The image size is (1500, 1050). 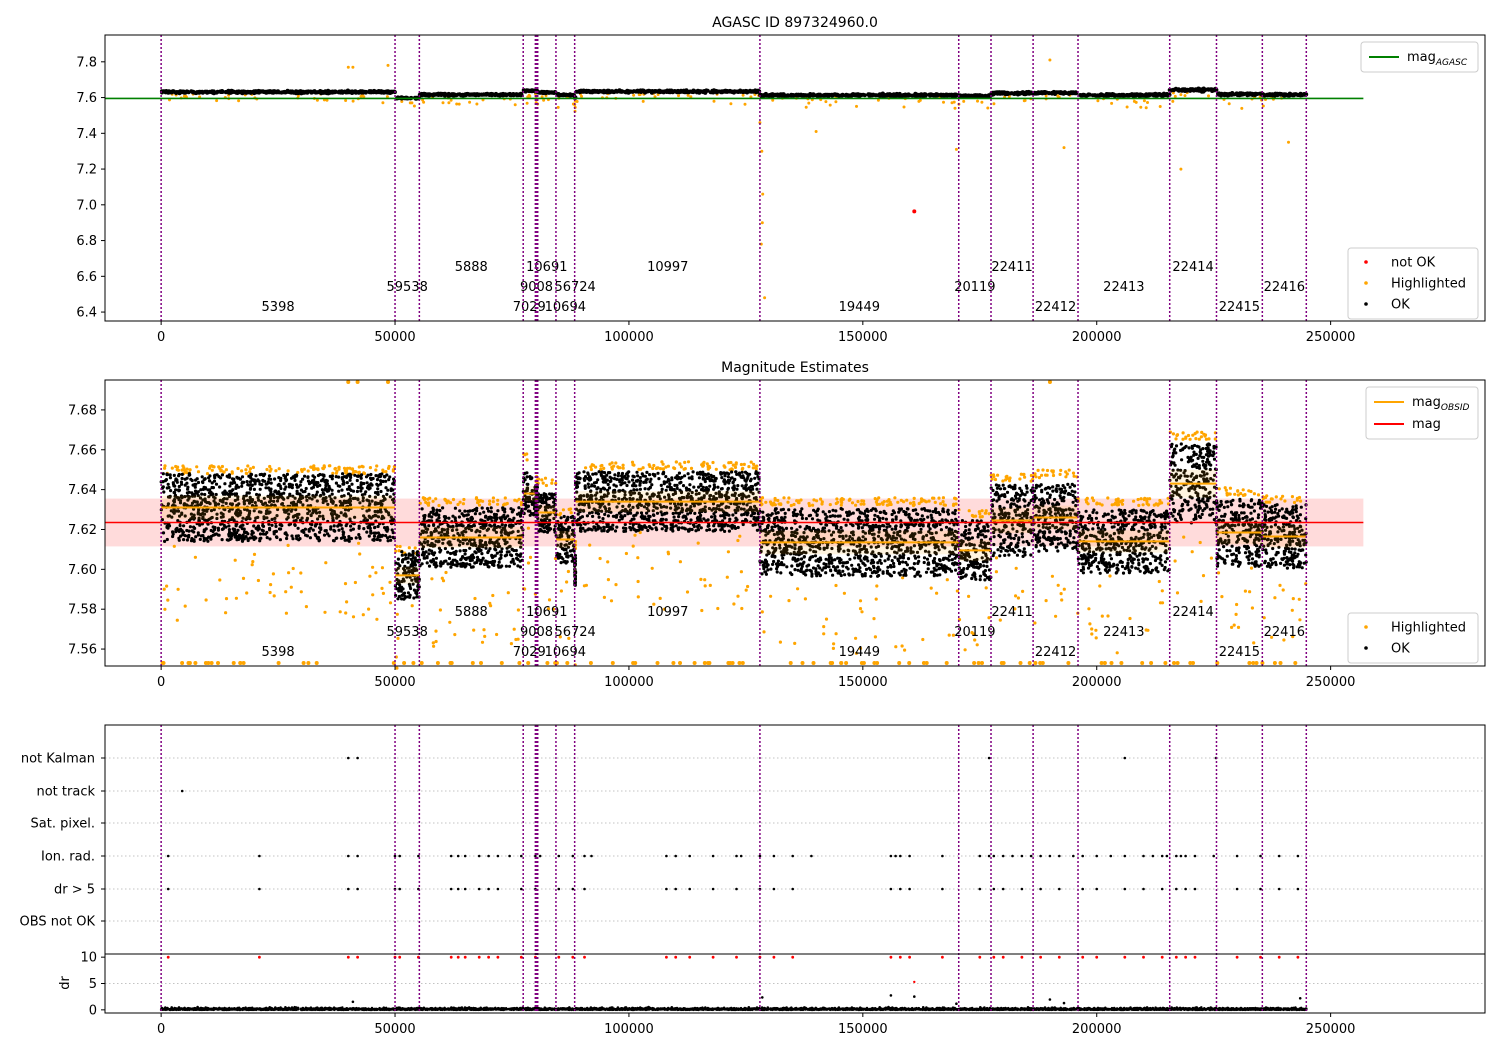 What do you see at coordinates (1419, 57) in the screenshot?
I see `legend-mag-agasc: magAGASC` at bounding box center [1419, 57].